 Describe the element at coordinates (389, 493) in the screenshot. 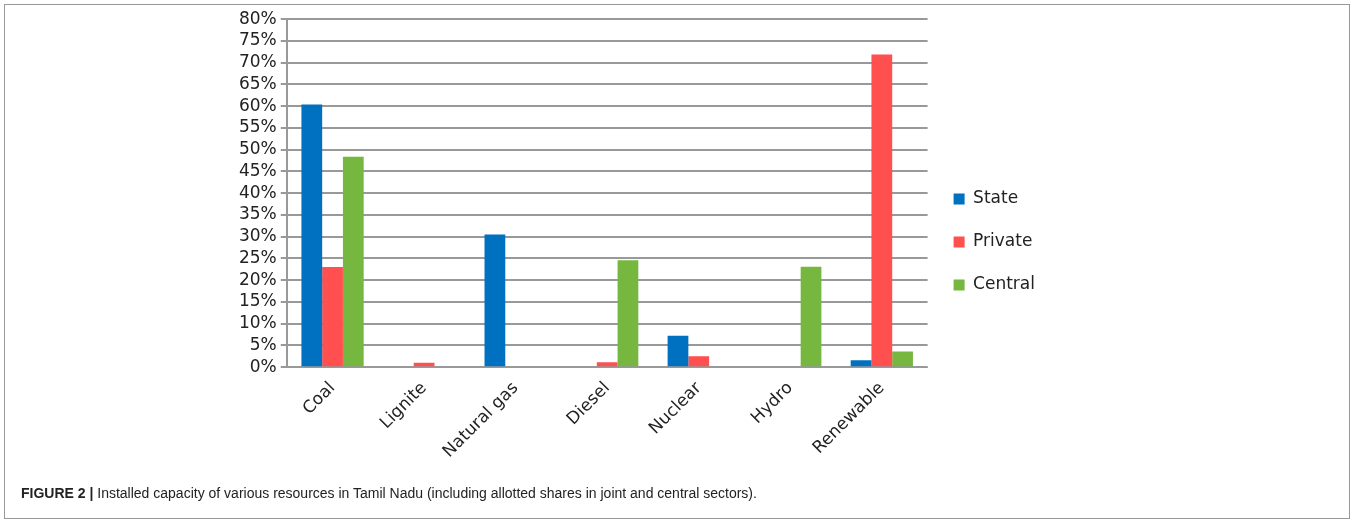

I see `caption: FIGURE 2 | Installed capacity of various resources in Tamil Nadu (including allotted shares in joint and central sectors).` at that location.